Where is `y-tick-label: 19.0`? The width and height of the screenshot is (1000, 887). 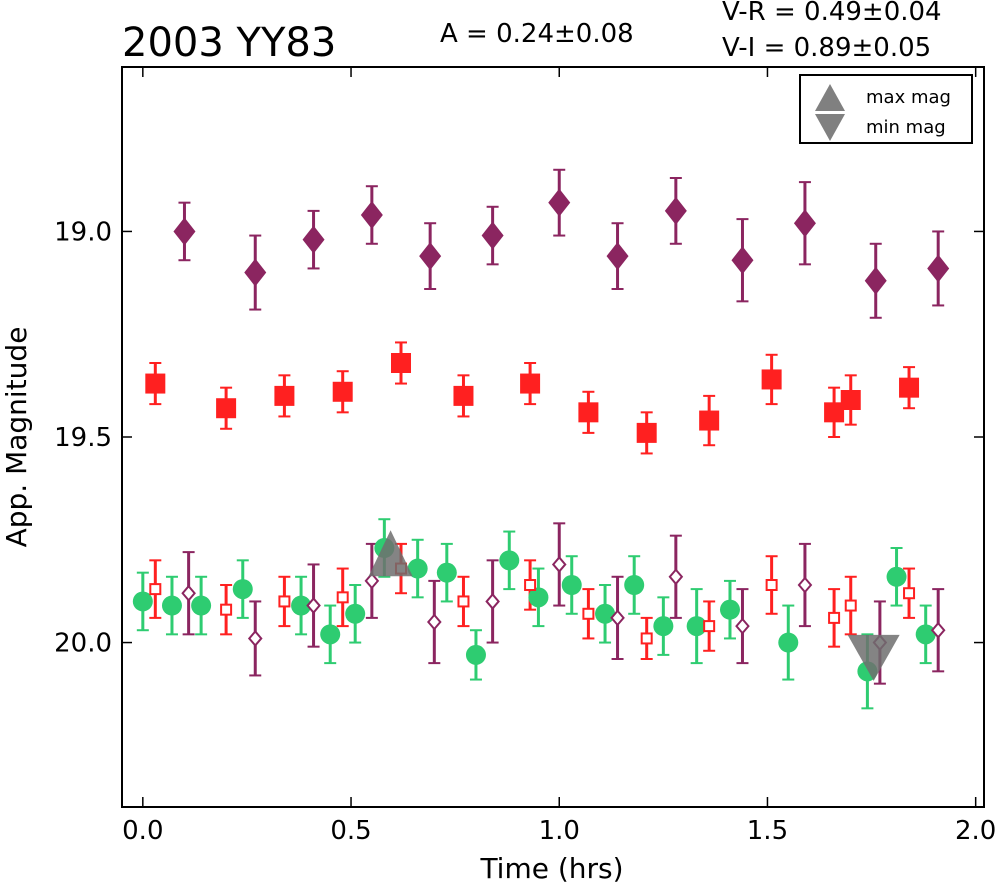 y-tick-label: 19.0 is located at coordinates (83, 232).